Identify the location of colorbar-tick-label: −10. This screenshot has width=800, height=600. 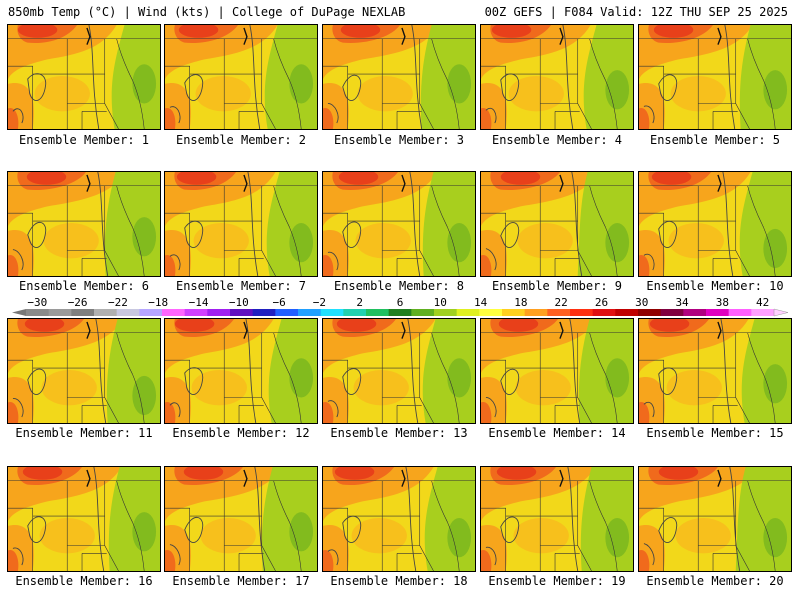
(239, 302).